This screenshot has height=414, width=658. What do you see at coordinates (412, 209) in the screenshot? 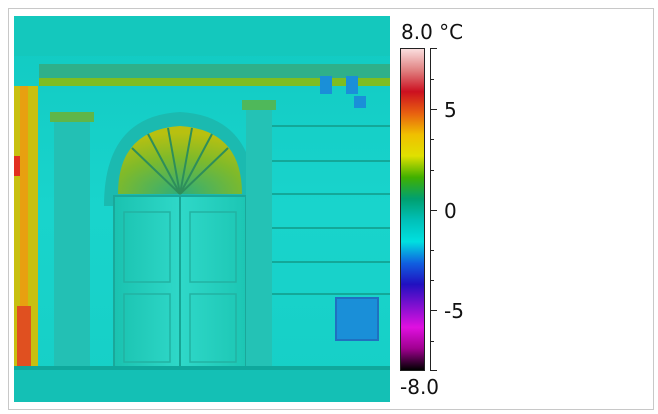
I see `temperature-color-scale` at bounding box center [412, 209].